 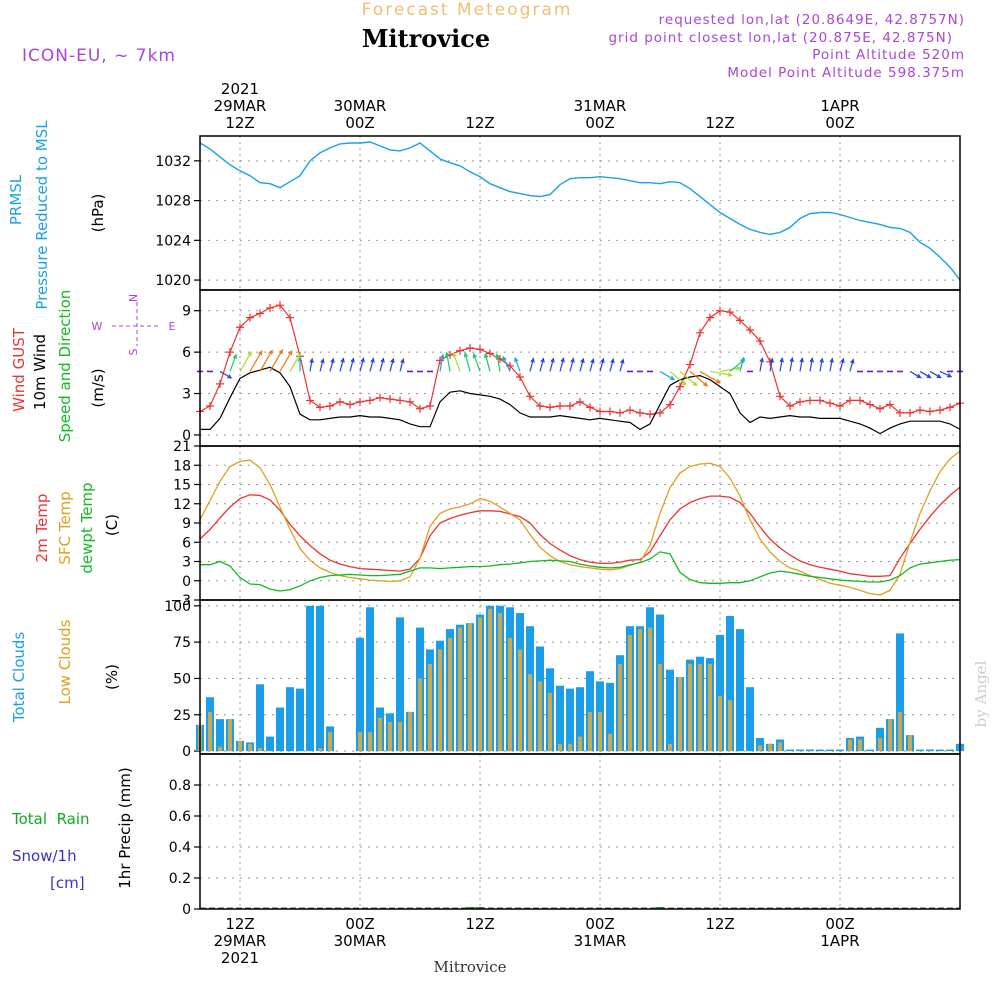 I want to click on temp-tick-label: 0, so click(x=186, y=582).